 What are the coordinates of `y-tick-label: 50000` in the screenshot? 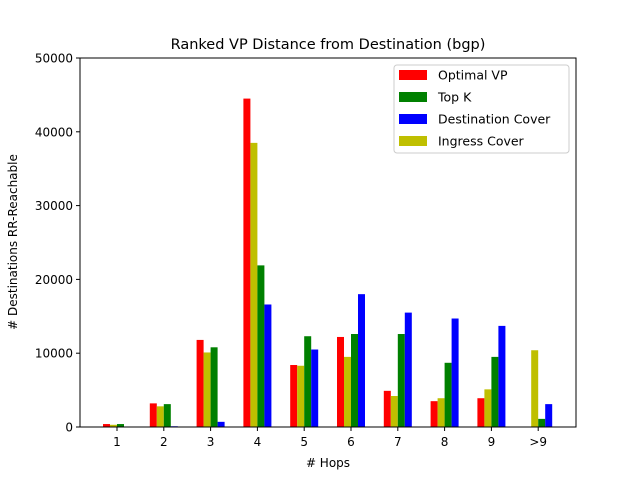 It's located at (54, 59).